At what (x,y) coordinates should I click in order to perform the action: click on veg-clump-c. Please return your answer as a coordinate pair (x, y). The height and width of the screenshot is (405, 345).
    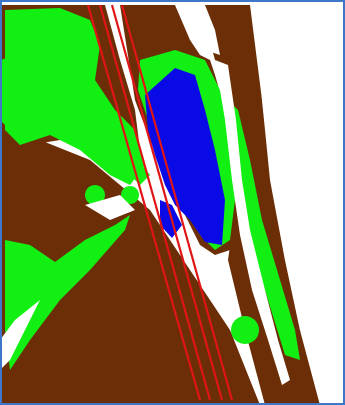
    Looking at the image, I should click on (75, 60).